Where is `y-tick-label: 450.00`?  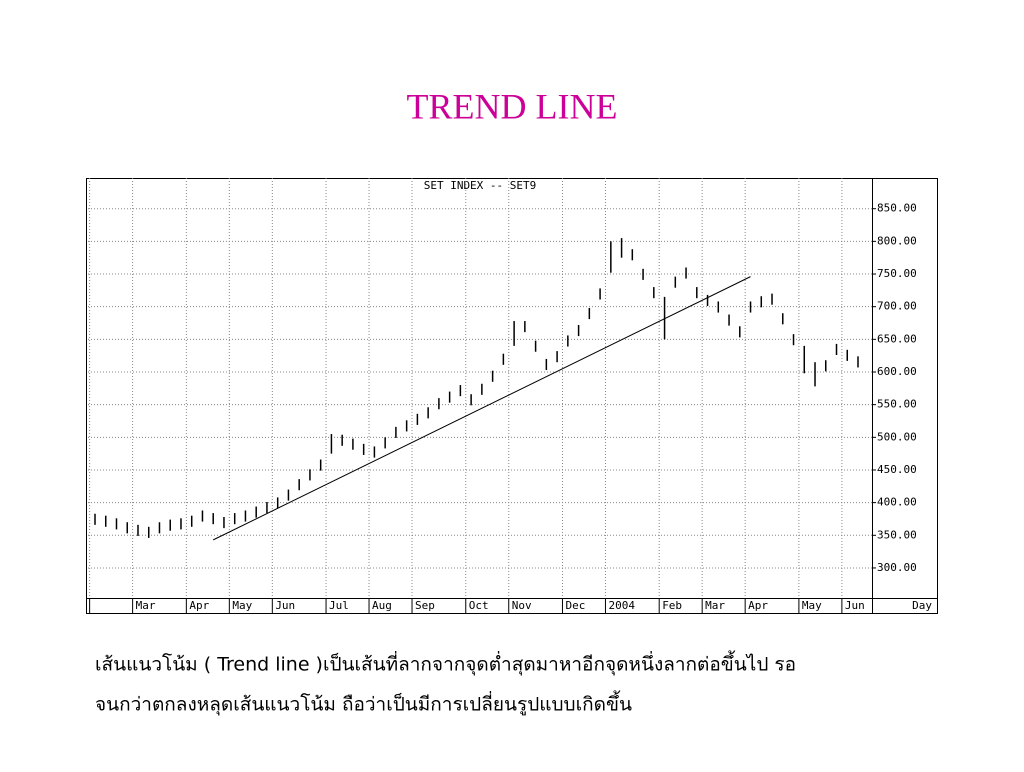
y-tick-label: 450.00 is located at coordinates (897, 469).